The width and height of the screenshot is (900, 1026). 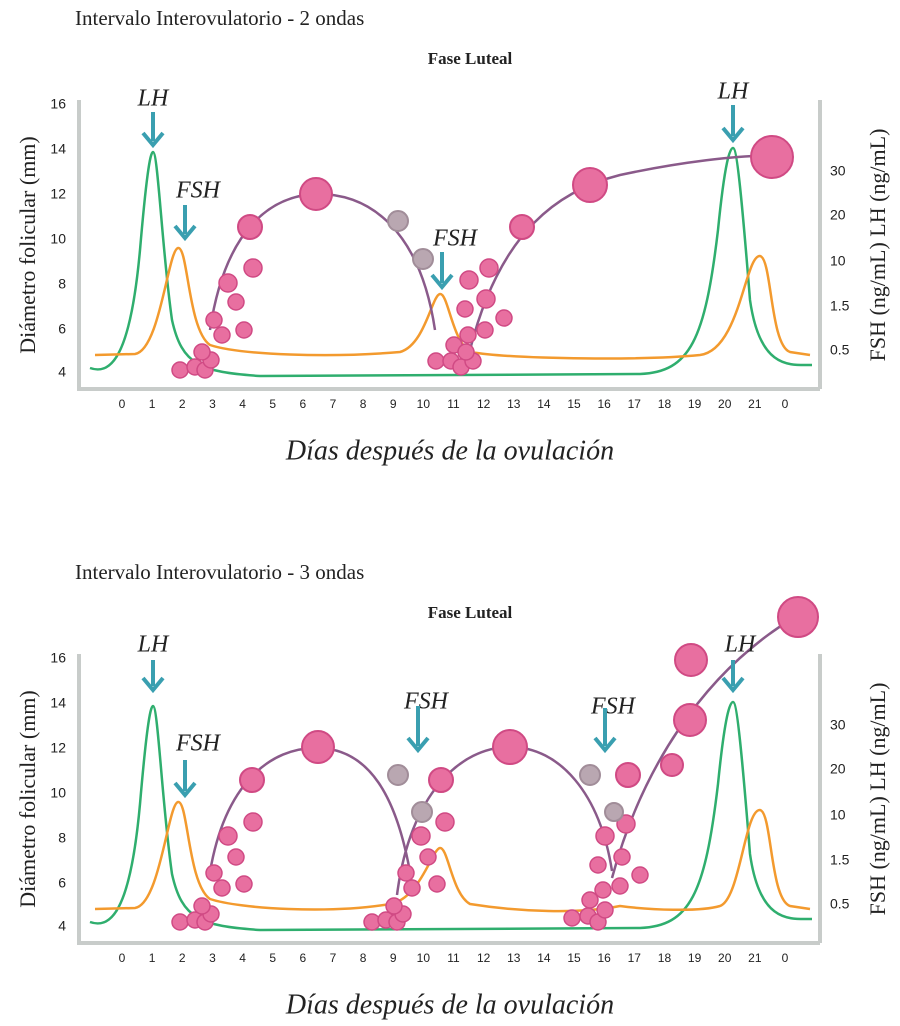 What do you see at coordinates (665, 404) in the screenshot?
I see `x-tick-label: 18` at bounding box center [665, 404].